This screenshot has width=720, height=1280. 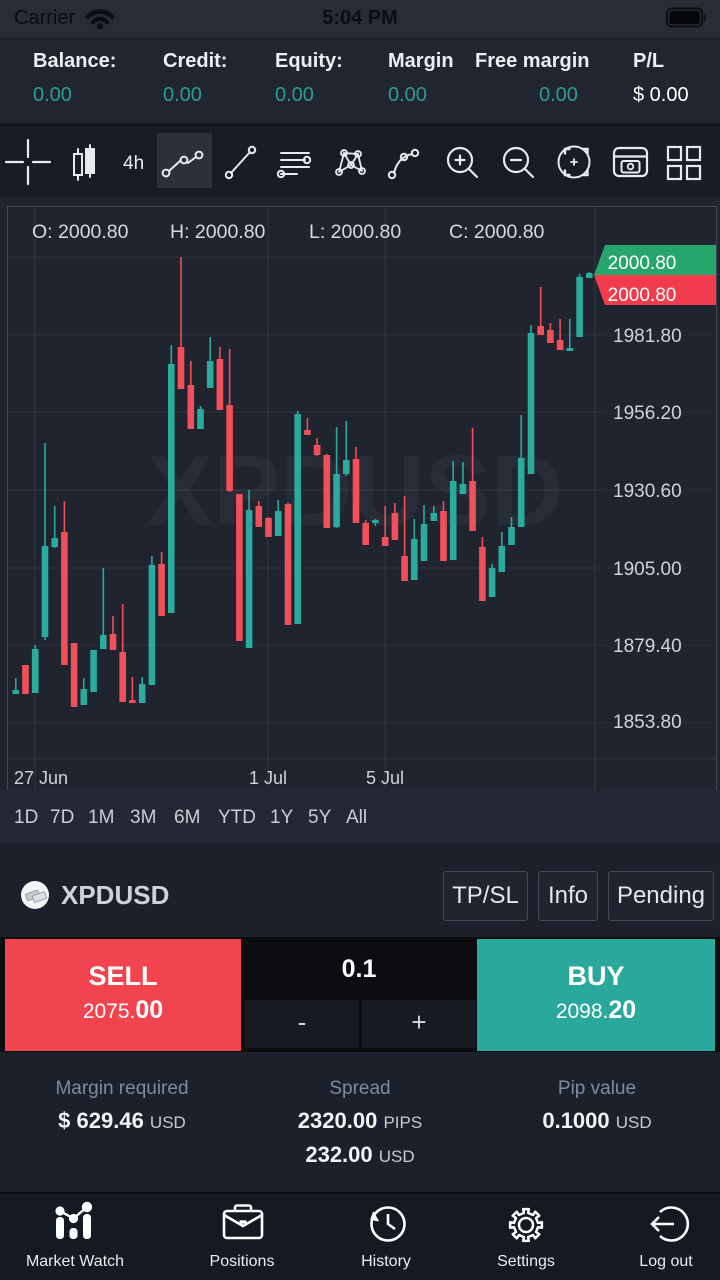 What do you see at coordinates (666, 1261) in the screenshot?
I see `svg-text: Log out` at bounding box center [666, 1261].